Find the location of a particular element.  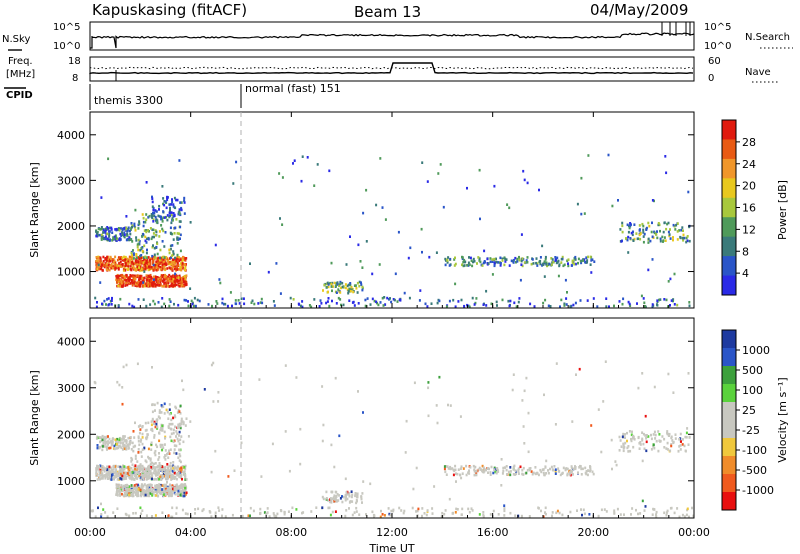

colorbar-tick-label: 25 is located at coordinates (749, 410).